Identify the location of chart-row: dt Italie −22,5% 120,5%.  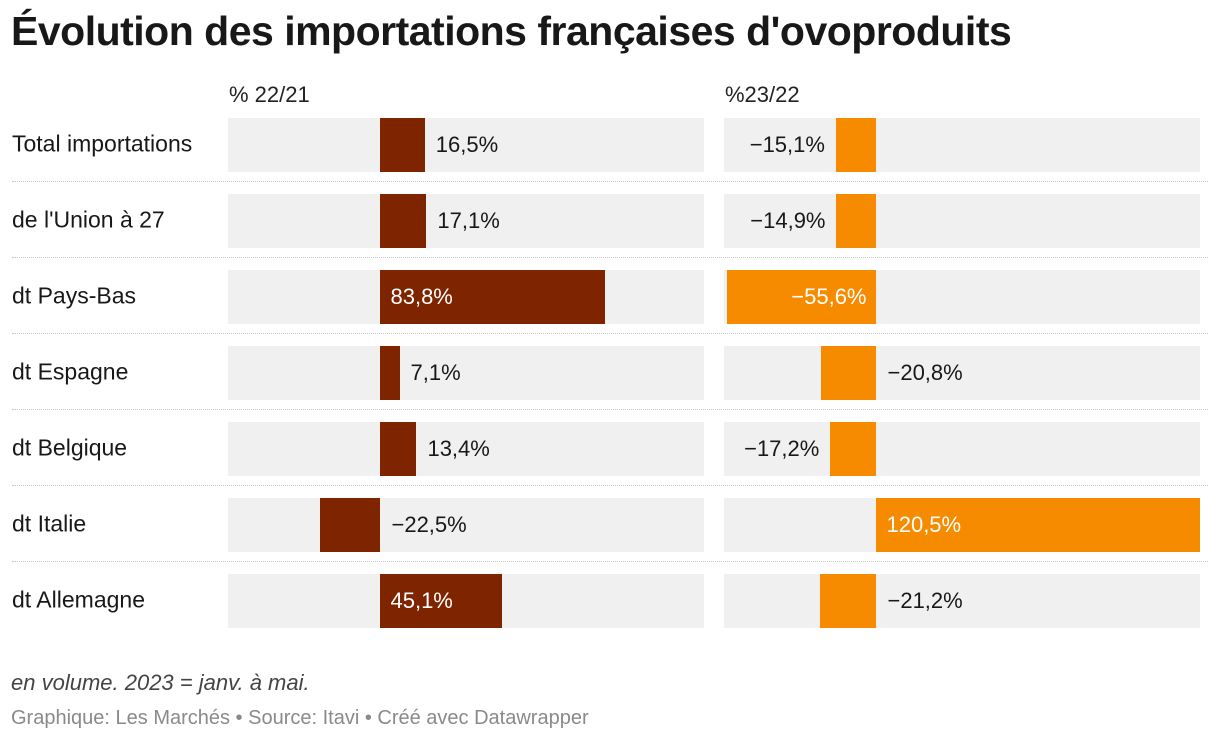
(604, 524).